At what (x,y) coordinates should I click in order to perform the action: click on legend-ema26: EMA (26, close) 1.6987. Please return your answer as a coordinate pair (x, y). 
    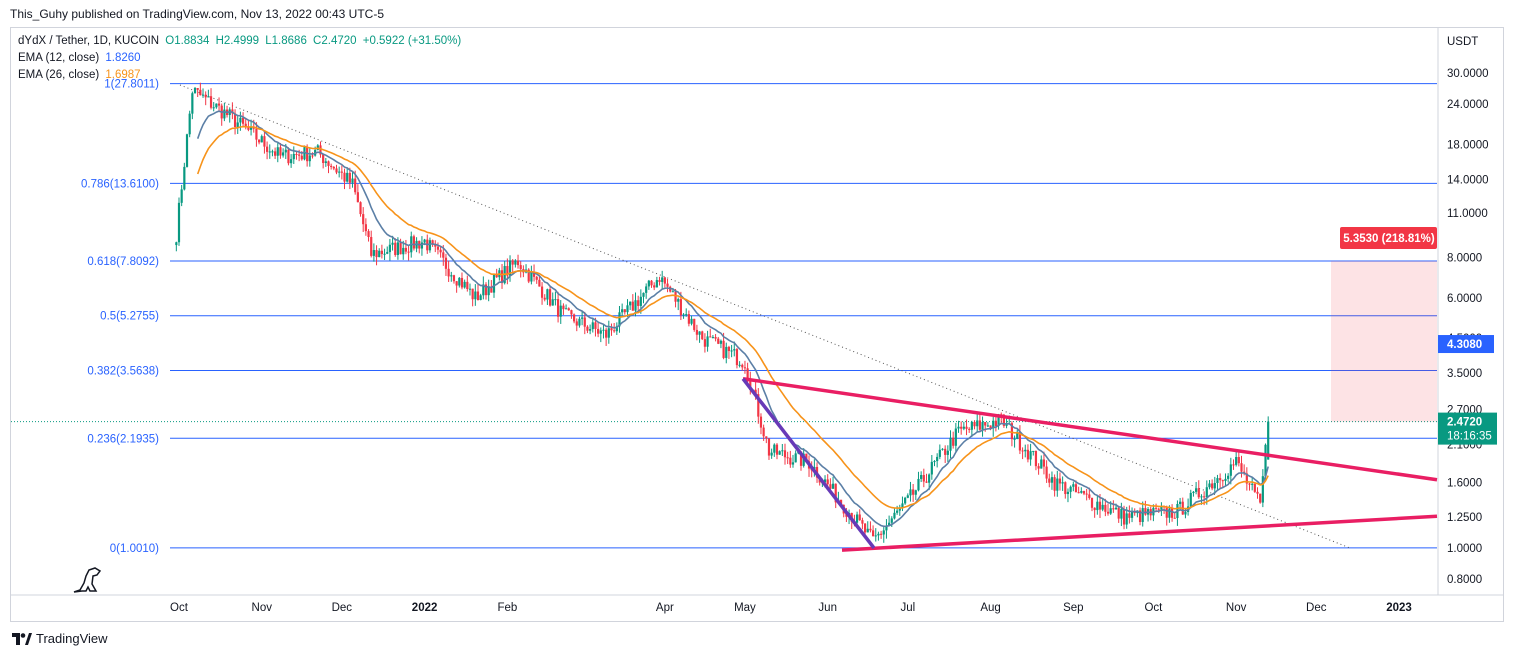
    Looking at the image, I should click on (81, 75).